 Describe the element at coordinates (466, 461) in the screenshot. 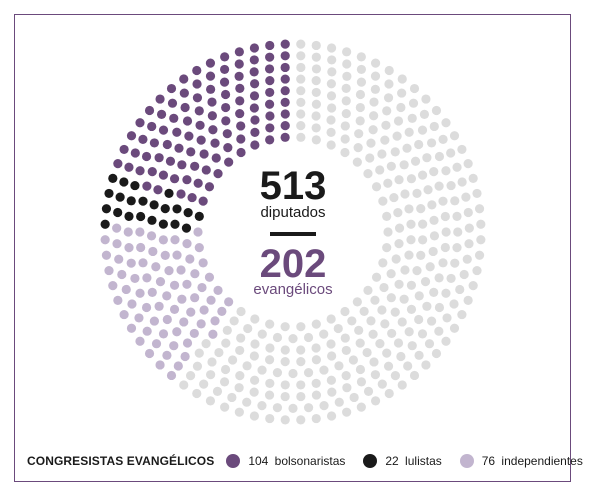

I see `legend-swatch-independientes` at that location.